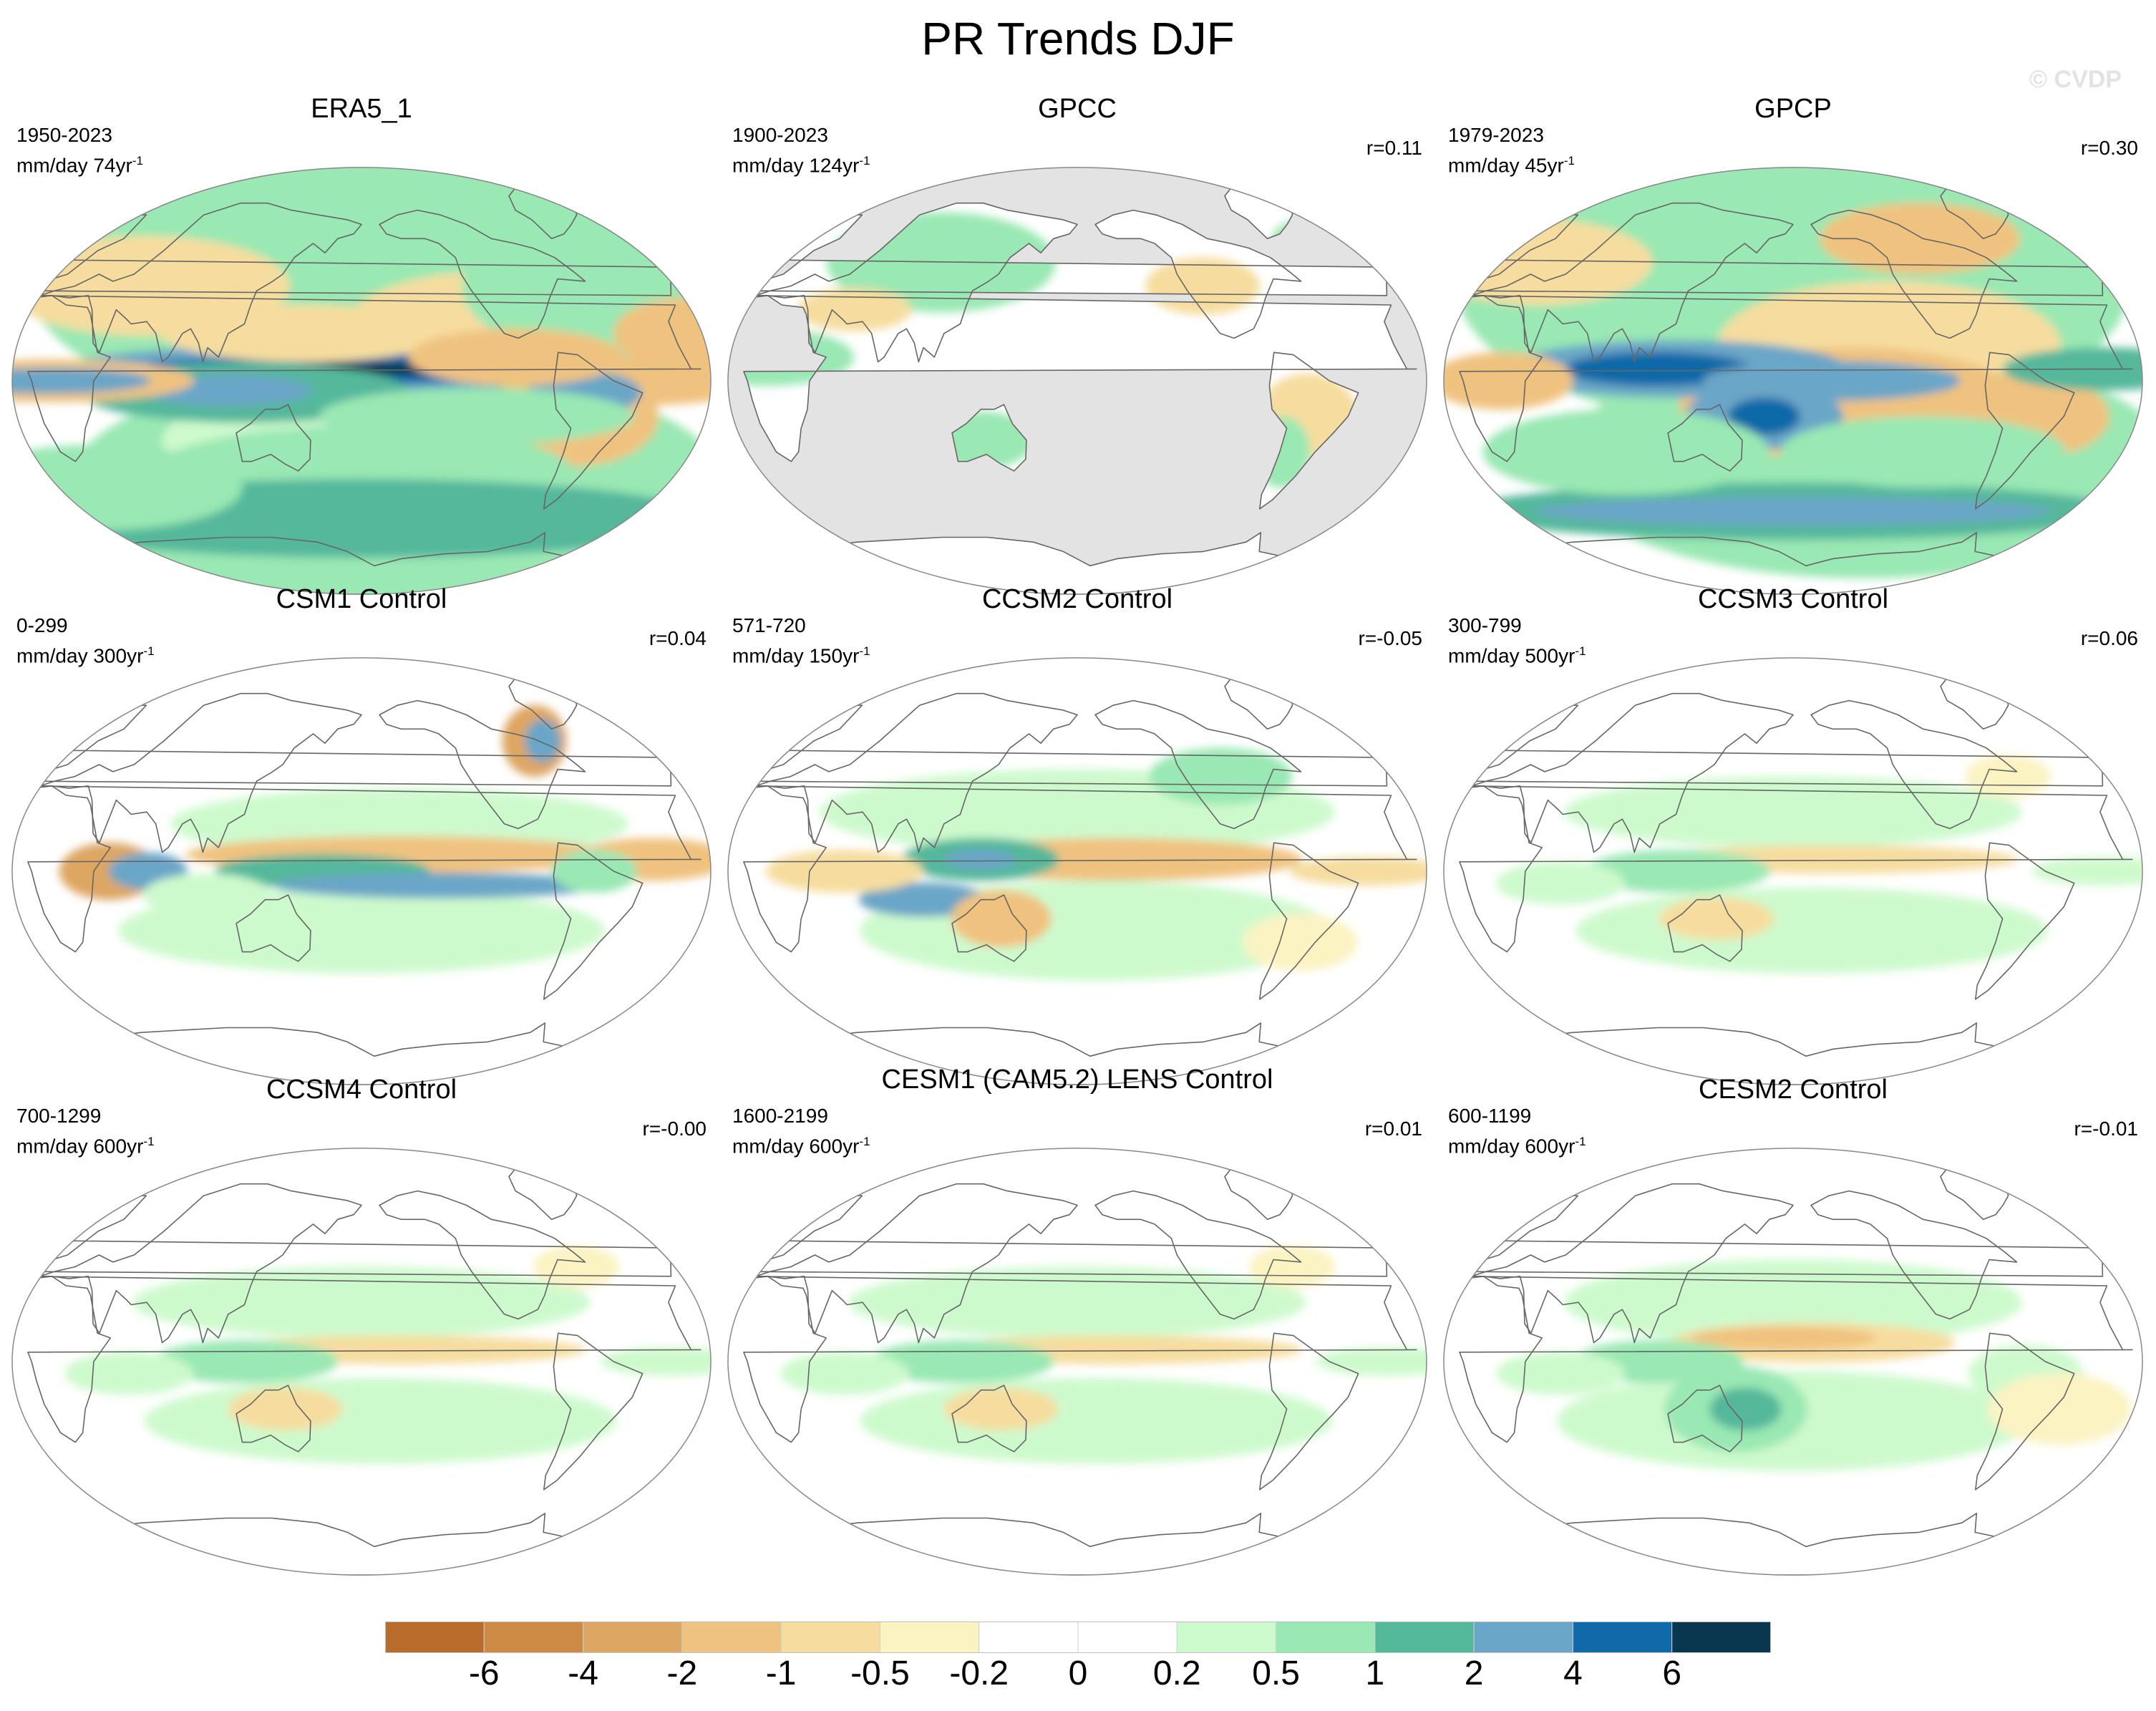  What do you see at coordinates (583, 1673) in the screenshot?
I see `colorbar-tick-label: -4` at bounding box center [583, 1673].